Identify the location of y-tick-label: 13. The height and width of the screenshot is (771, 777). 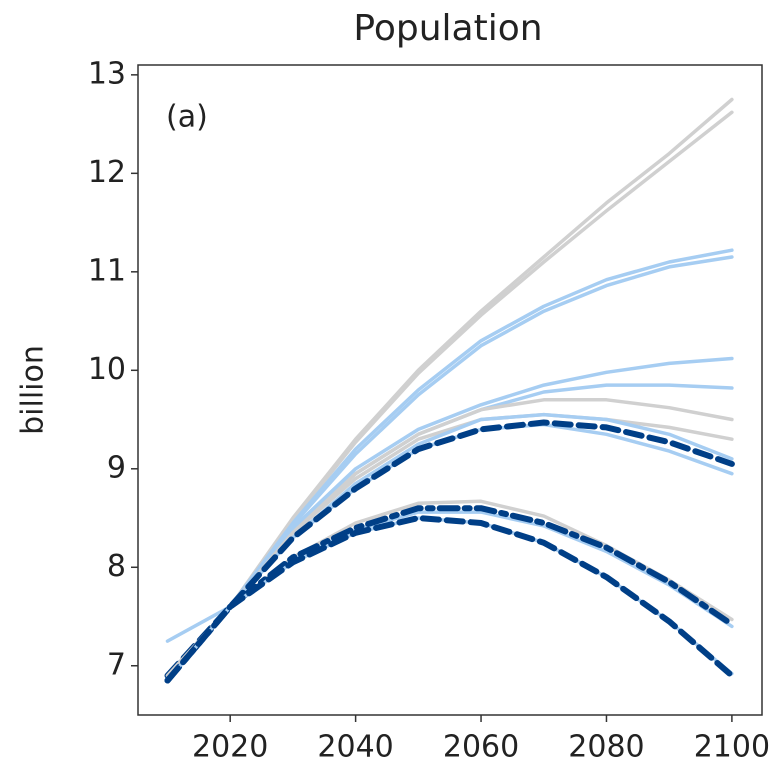
(107, 73).